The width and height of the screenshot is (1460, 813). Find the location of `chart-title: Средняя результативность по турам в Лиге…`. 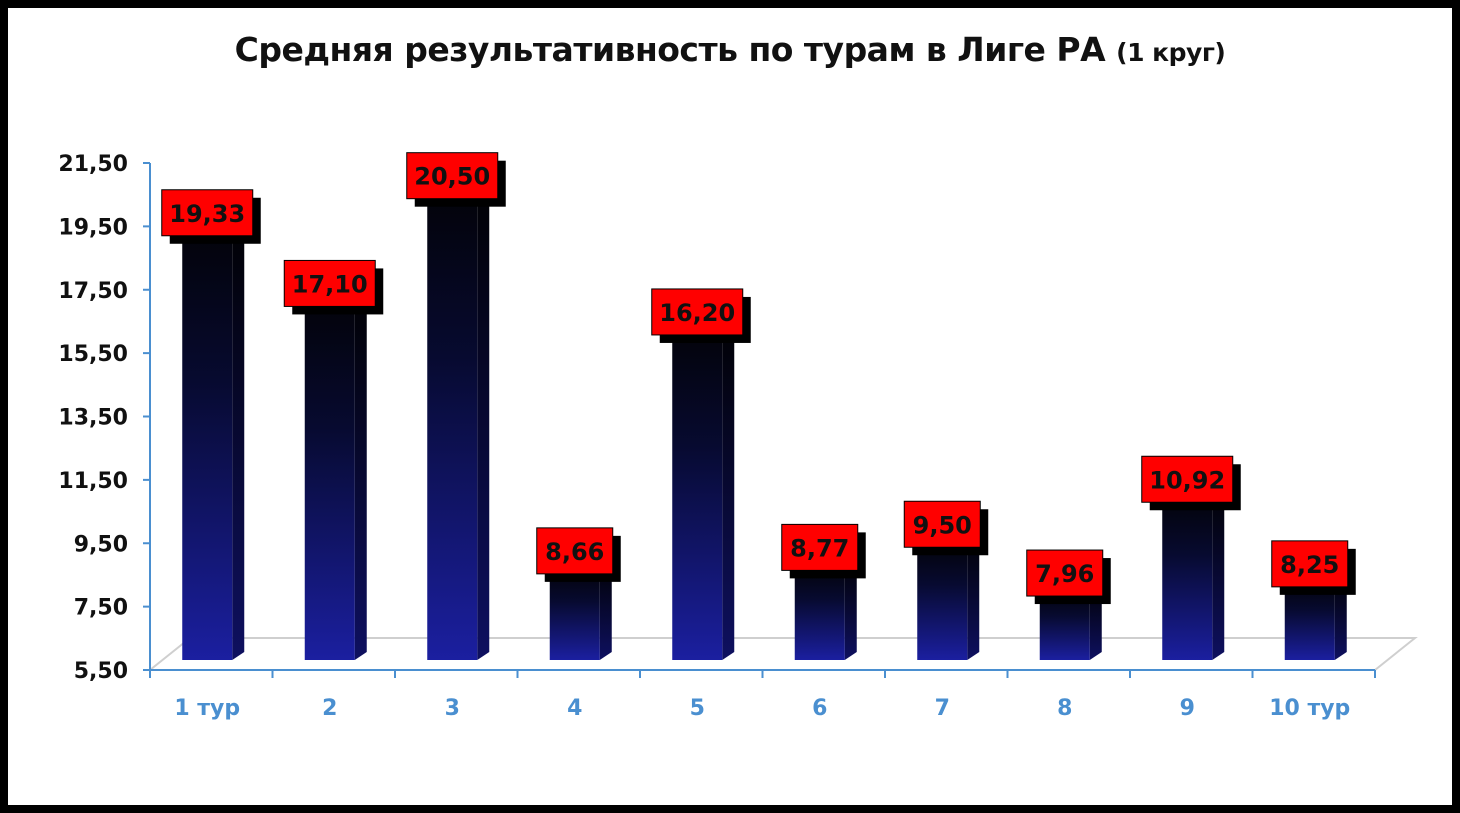

chart-title: Средняя результативность по турам в Лиге… is located at coordinates (730, 49).